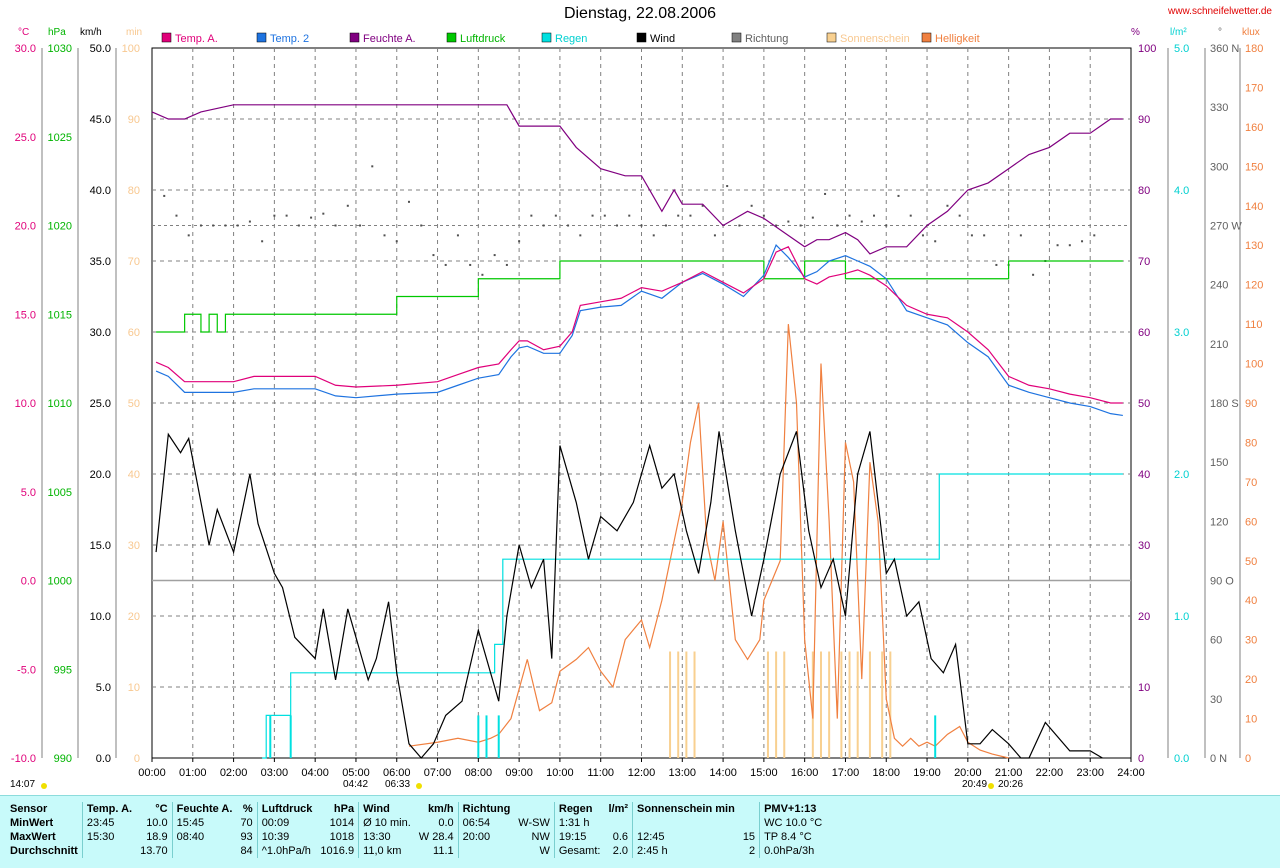  Describe the element at coordinates (109, 837) in the screenshot. I see `stats-cell: 15:30` at that location.